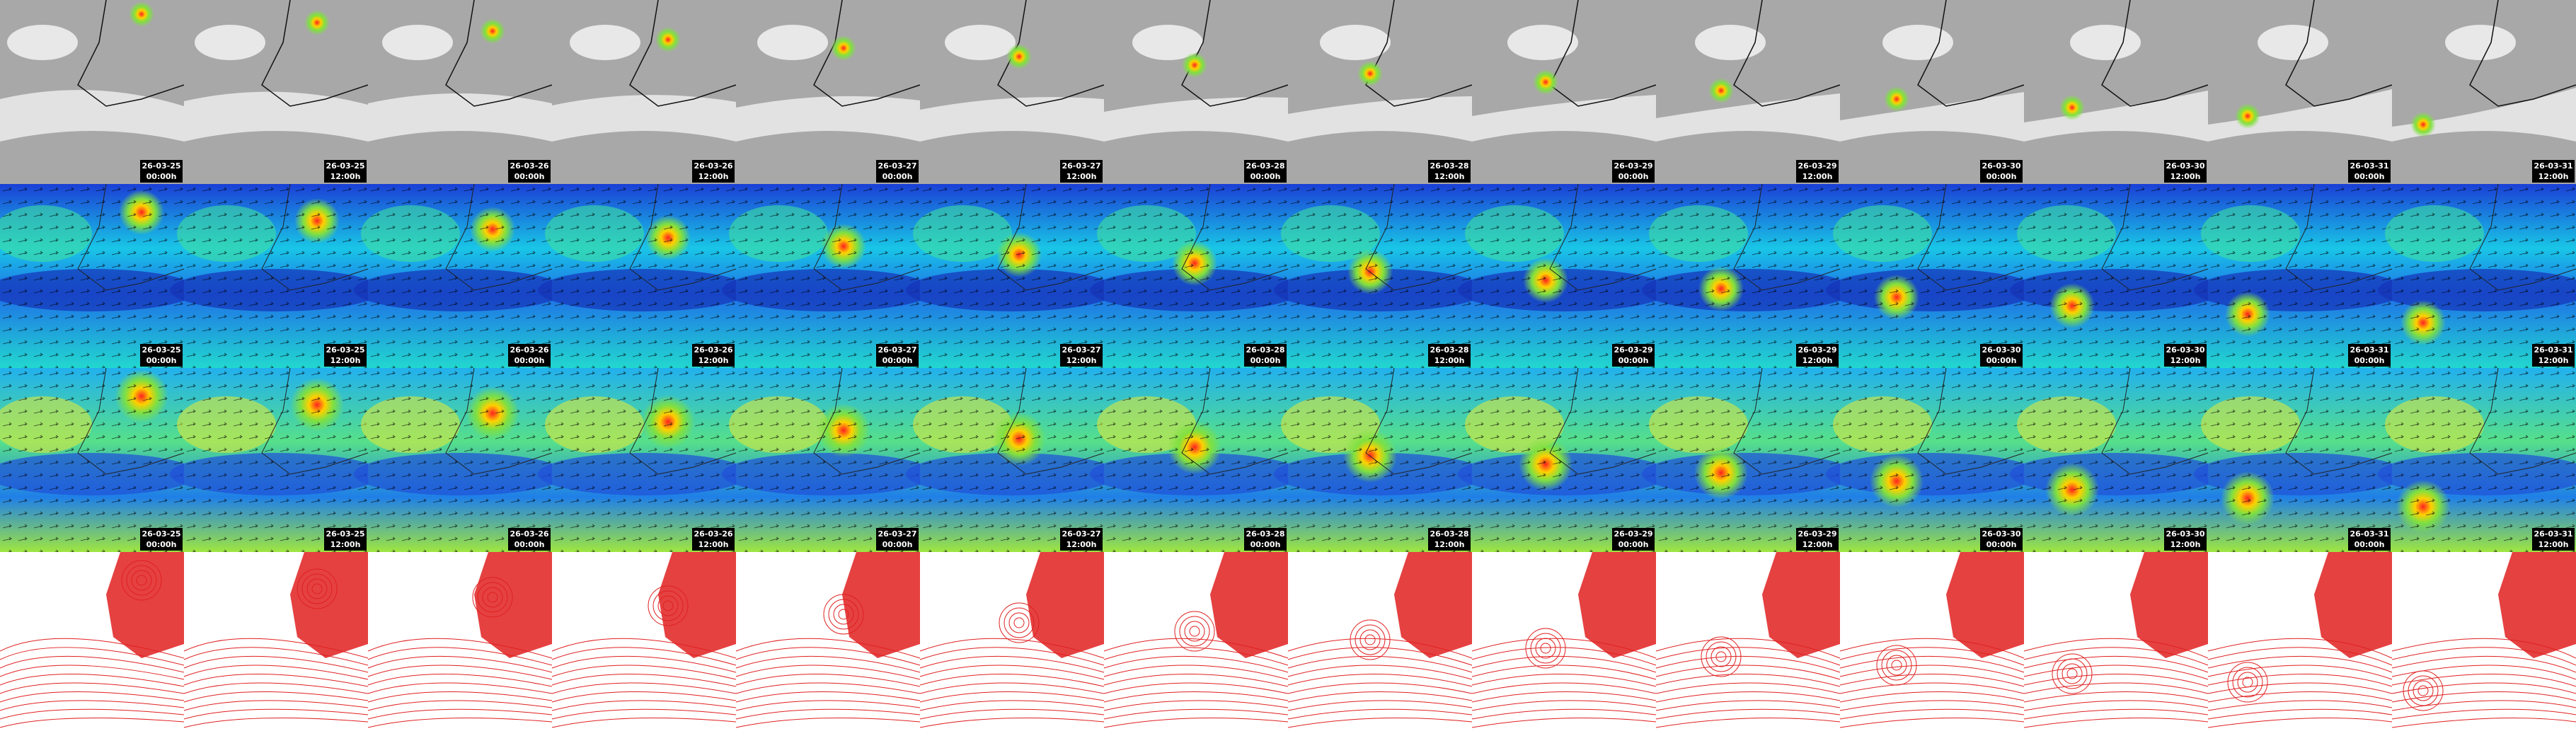 The image size is (2576, 736). What do you see at coordinates (828, 92) in the screenshot?
I see `panel-clip-bg` at bounding box center [828, 92].